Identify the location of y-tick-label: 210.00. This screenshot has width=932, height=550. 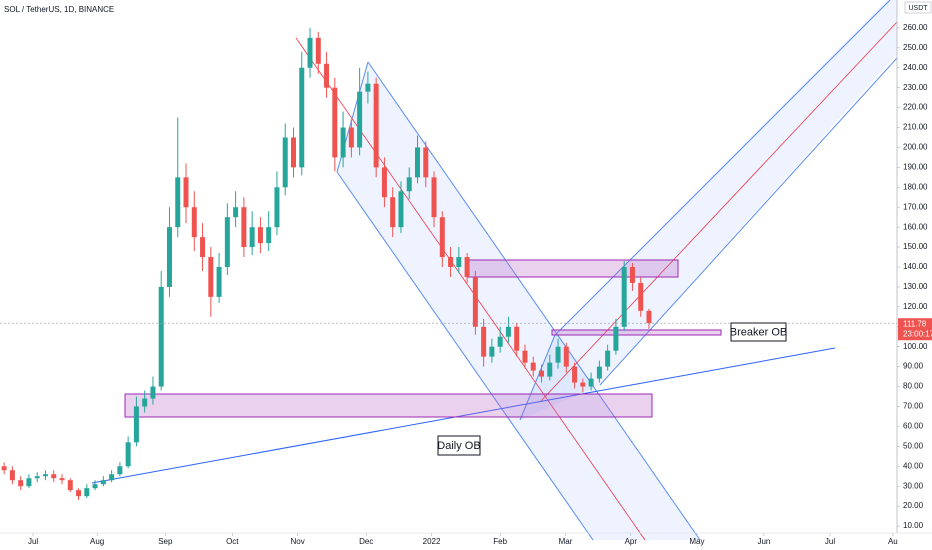
(915, 127).